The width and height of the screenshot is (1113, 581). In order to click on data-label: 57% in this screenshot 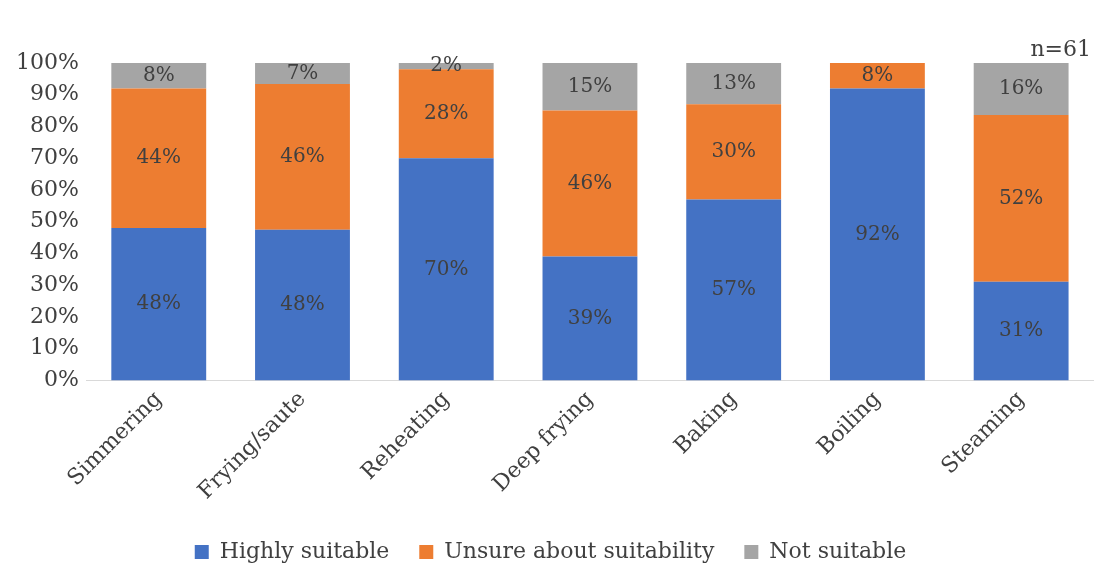, I will do `click(733, 288)`.